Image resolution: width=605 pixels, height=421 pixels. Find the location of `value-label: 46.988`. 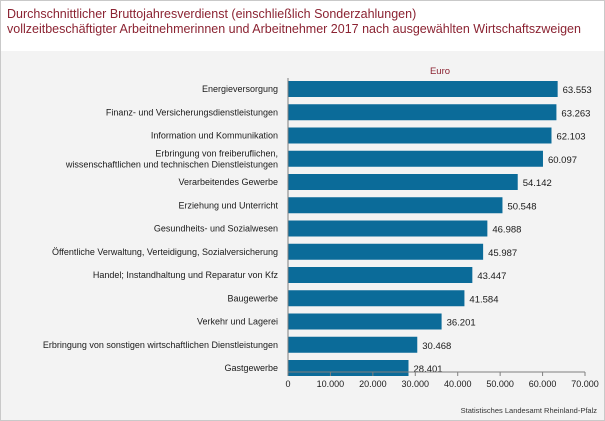

value-label: 46.988 is located at coordinates (506, 230).